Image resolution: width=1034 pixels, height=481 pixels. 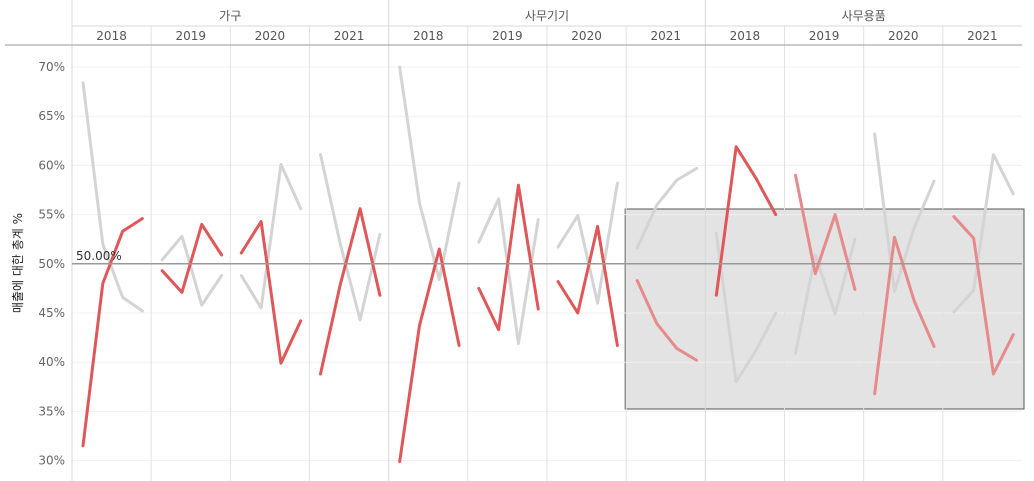 What do you see at coordinates (547, 16) in the screenshot?
I see `category-header: 사무기기` at bounding box center [547, 16].